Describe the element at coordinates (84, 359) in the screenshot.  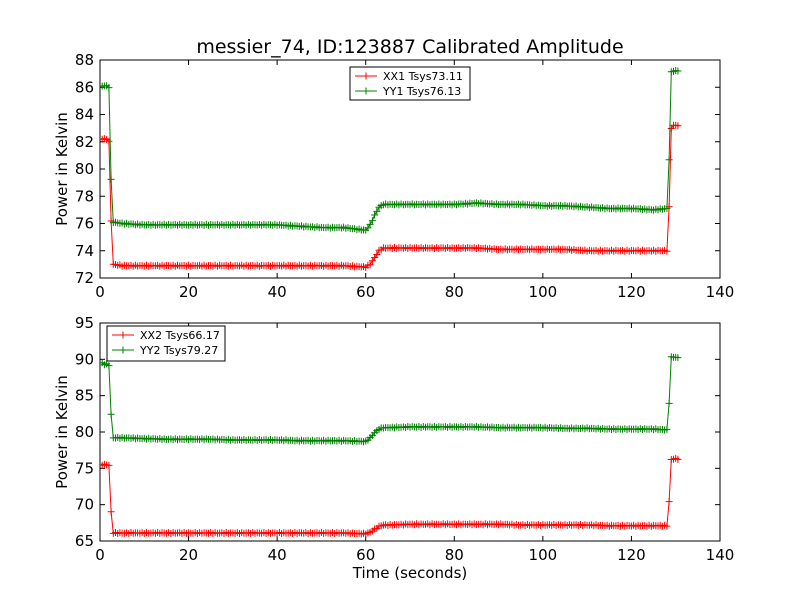
I see `y-tick-label: 90` at that location.